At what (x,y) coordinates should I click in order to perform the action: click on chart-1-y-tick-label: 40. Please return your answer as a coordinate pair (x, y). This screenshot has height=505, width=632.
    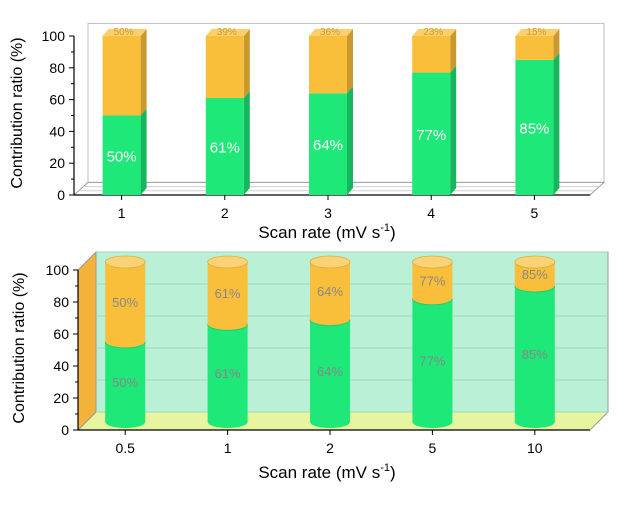
    Looking at the image, I should click on (57, 131).